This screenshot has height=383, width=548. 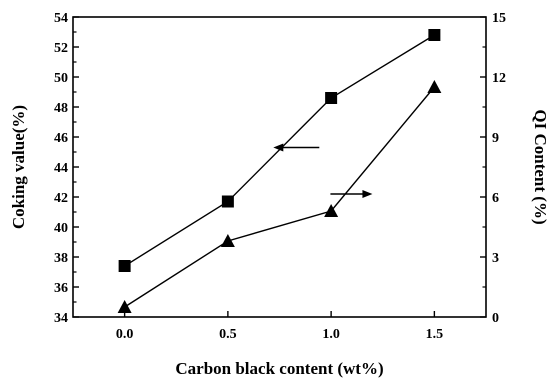 I want to click on left-y-tick-label: 34, so click(x=61, y=318).